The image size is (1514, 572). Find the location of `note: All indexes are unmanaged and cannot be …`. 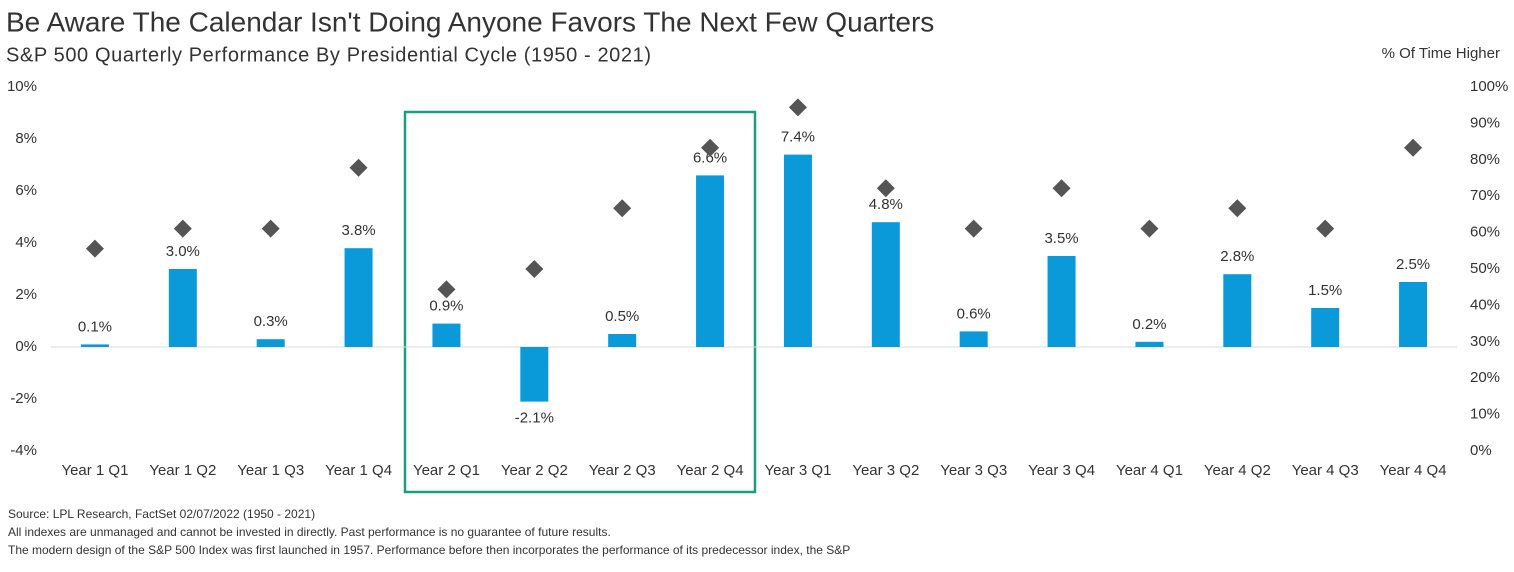

note: All indexes are unmanaged and cannot be … is located at coordinates (309, 532).